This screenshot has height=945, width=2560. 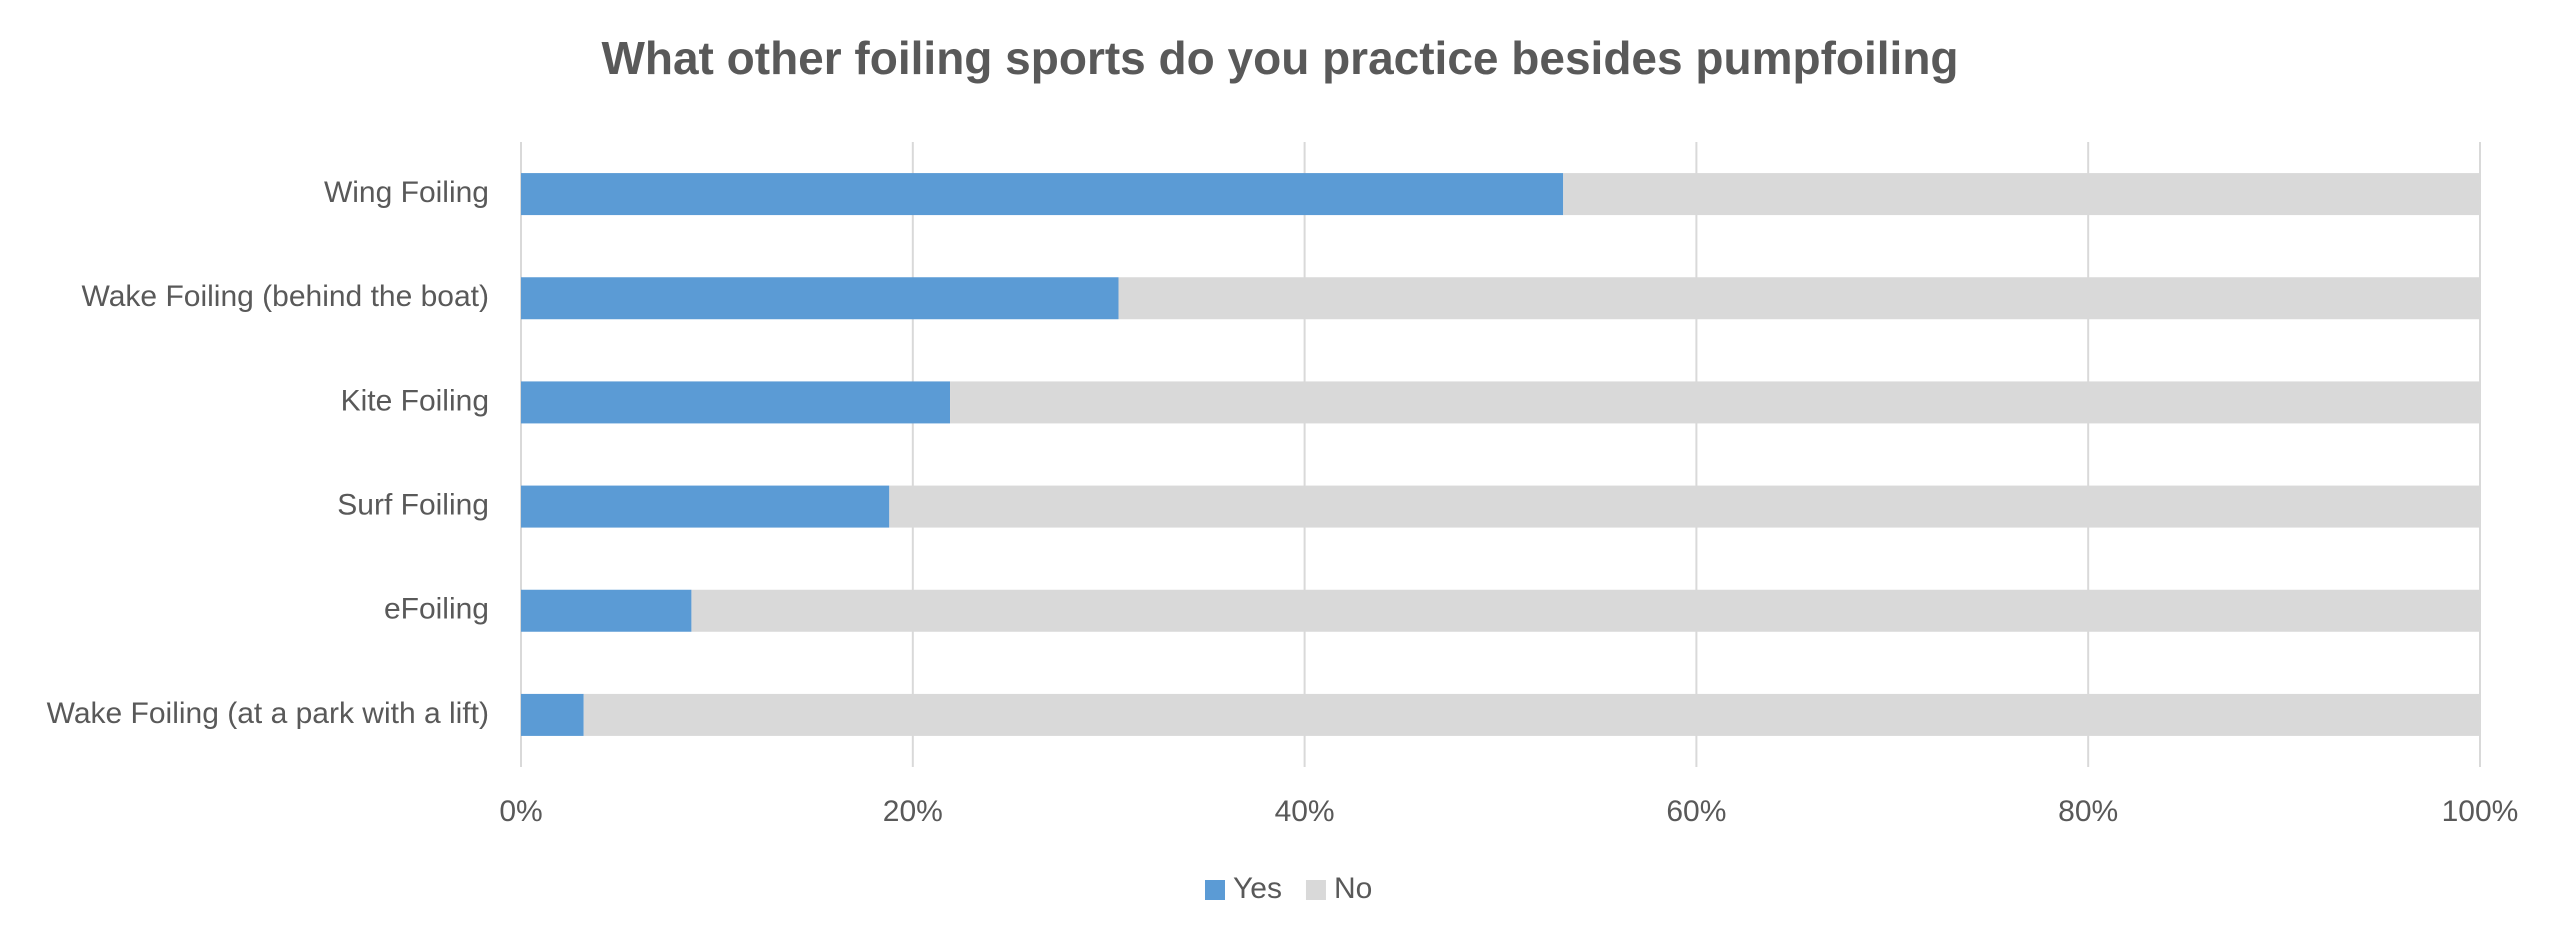 What do you see at coordinates (406, 192) in the screenshot?
I see `y-tick-label: Wing Foiling` at bounding box center [406, 192].